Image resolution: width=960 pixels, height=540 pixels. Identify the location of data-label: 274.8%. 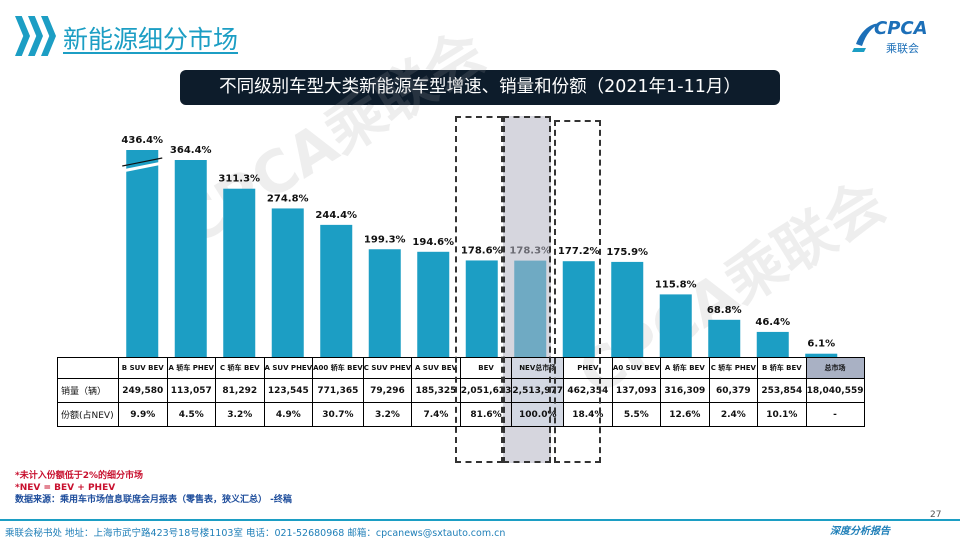
(288, 198).